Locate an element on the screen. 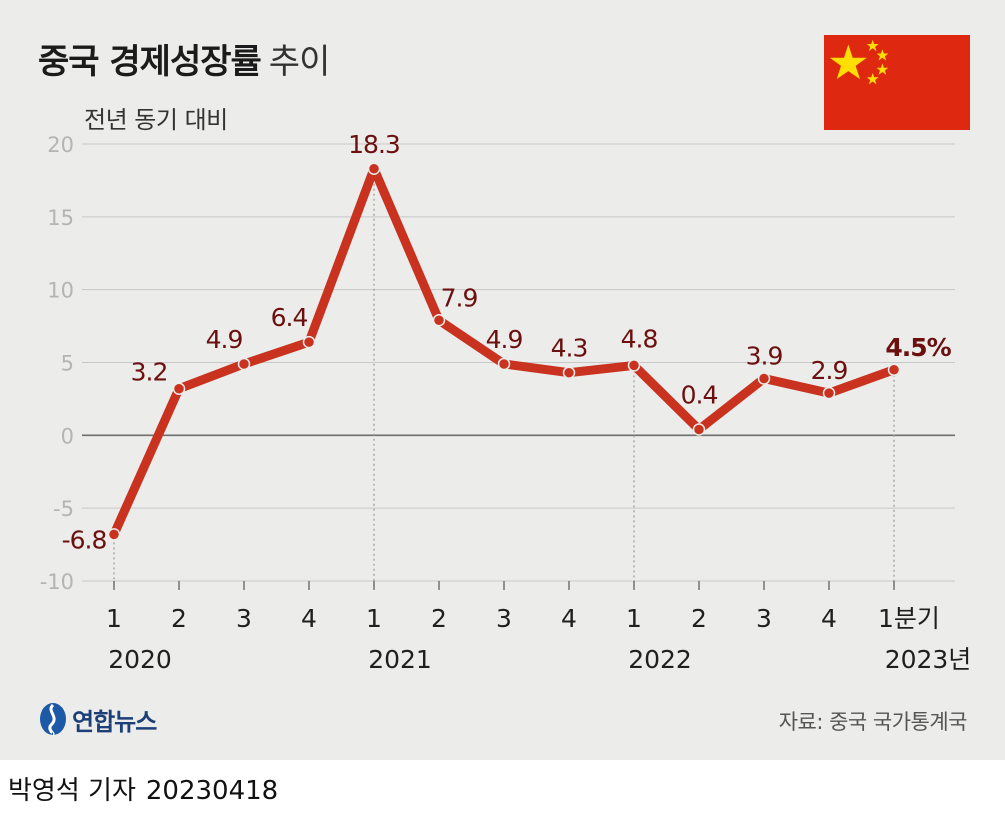 The width and height of the screenshot is (1005, 814). y-tick-label: 15 is located at coordinates (60, 218).